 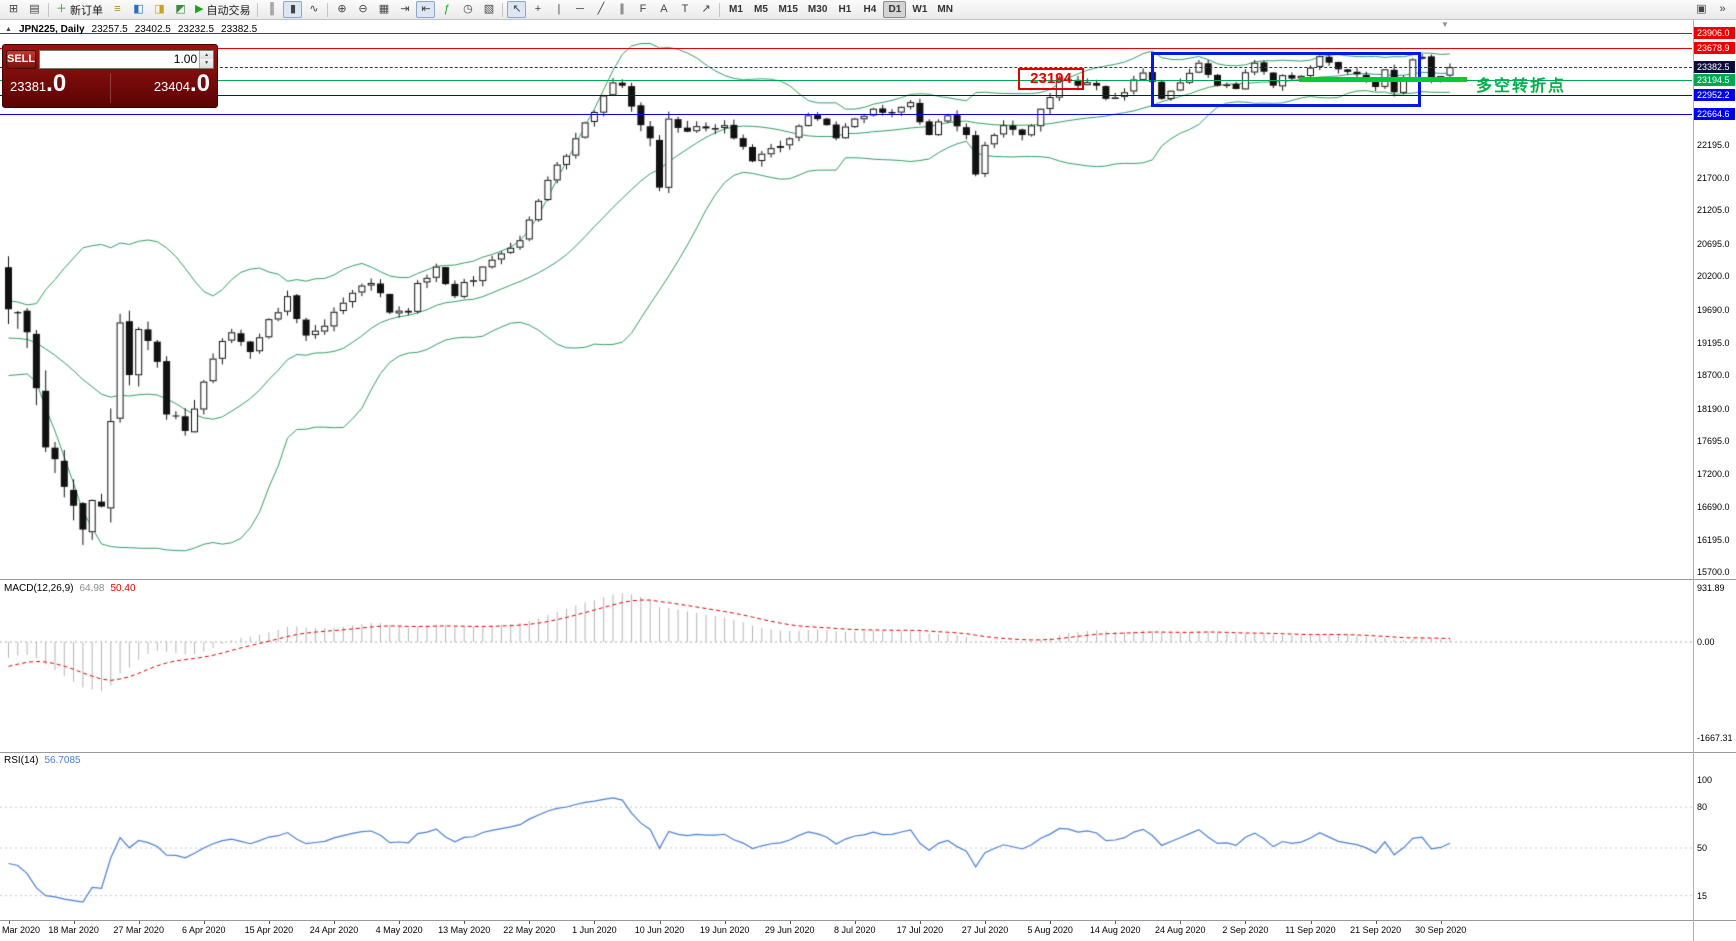 What do you see at coordinates (79, 9) in the screenshot?
I see `new-order-button: ＋新订单` at bounding box center [79, 9].